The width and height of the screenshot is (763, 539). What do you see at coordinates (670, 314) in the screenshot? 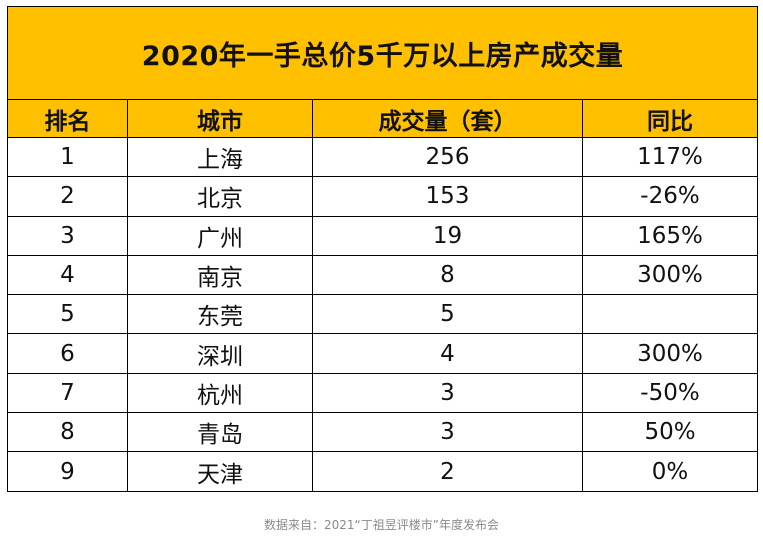
I see `yoy-cell` at bounding box center [670, 314].